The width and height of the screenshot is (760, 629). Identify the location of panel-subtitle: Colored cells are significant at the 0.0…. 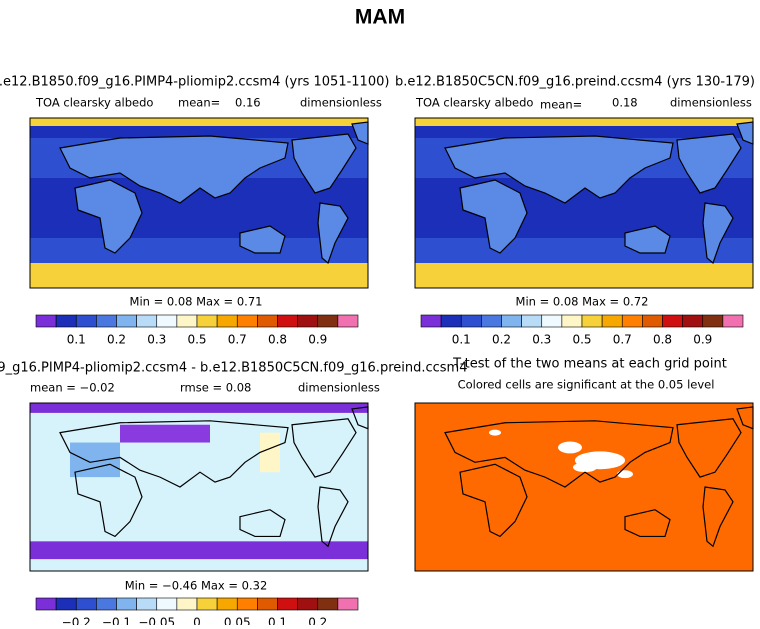
(586, 385).